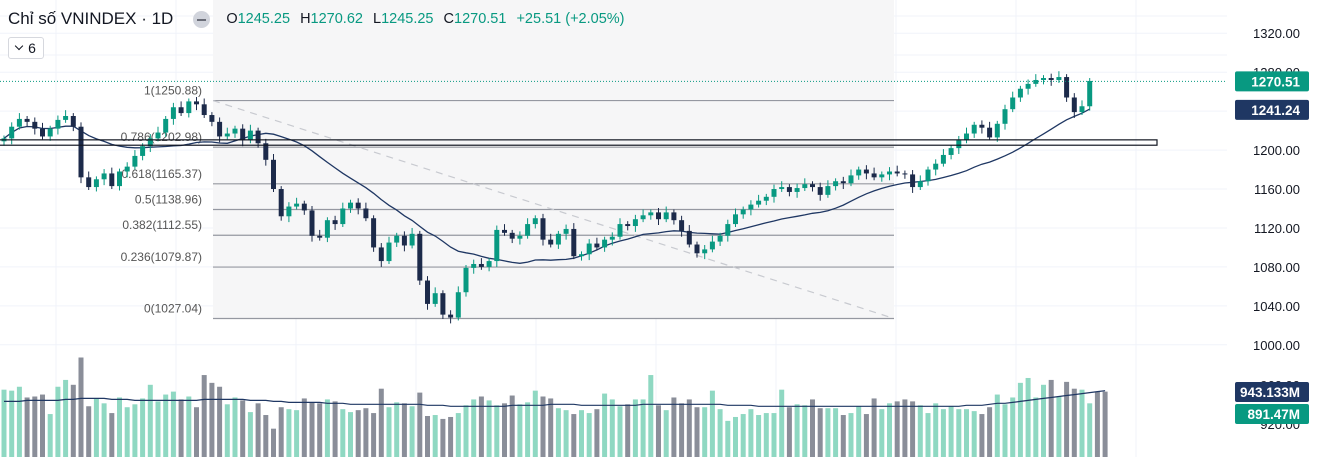 The width and height of the screenshot is (1318, 457). Describe the element at coordinates (1276, 345) in the screenshot. I see `price-tick-label: 1000.00` at that location.